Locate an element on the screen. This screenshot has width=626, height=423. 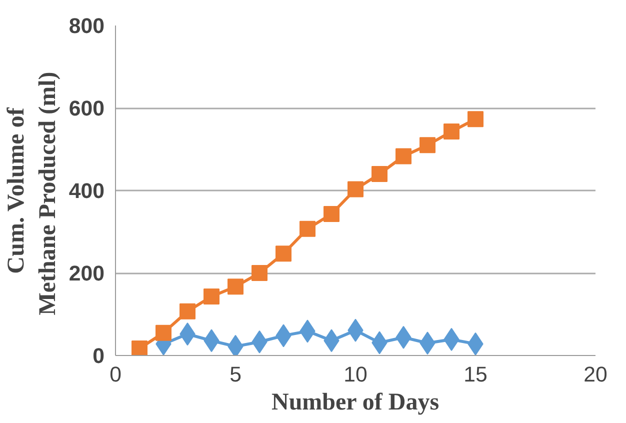
y-tick-label: 200 is located at coordinates (86, 274).